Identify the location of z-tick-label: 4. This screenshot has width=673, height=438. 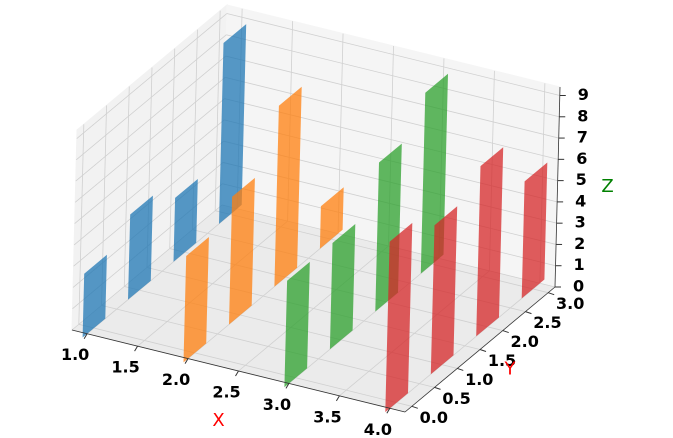
(580, 200).